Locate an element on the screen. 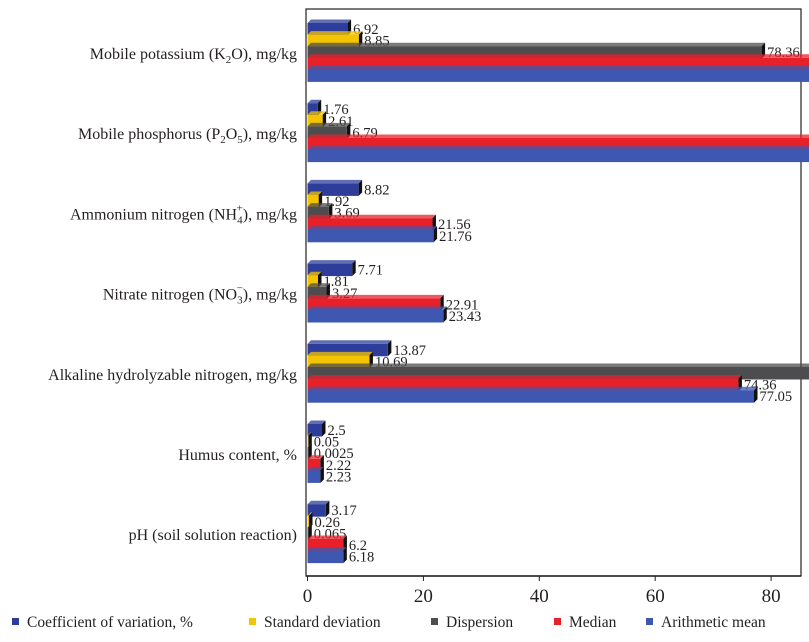  data-label: 6.18 is located at coordinates (361, 558).